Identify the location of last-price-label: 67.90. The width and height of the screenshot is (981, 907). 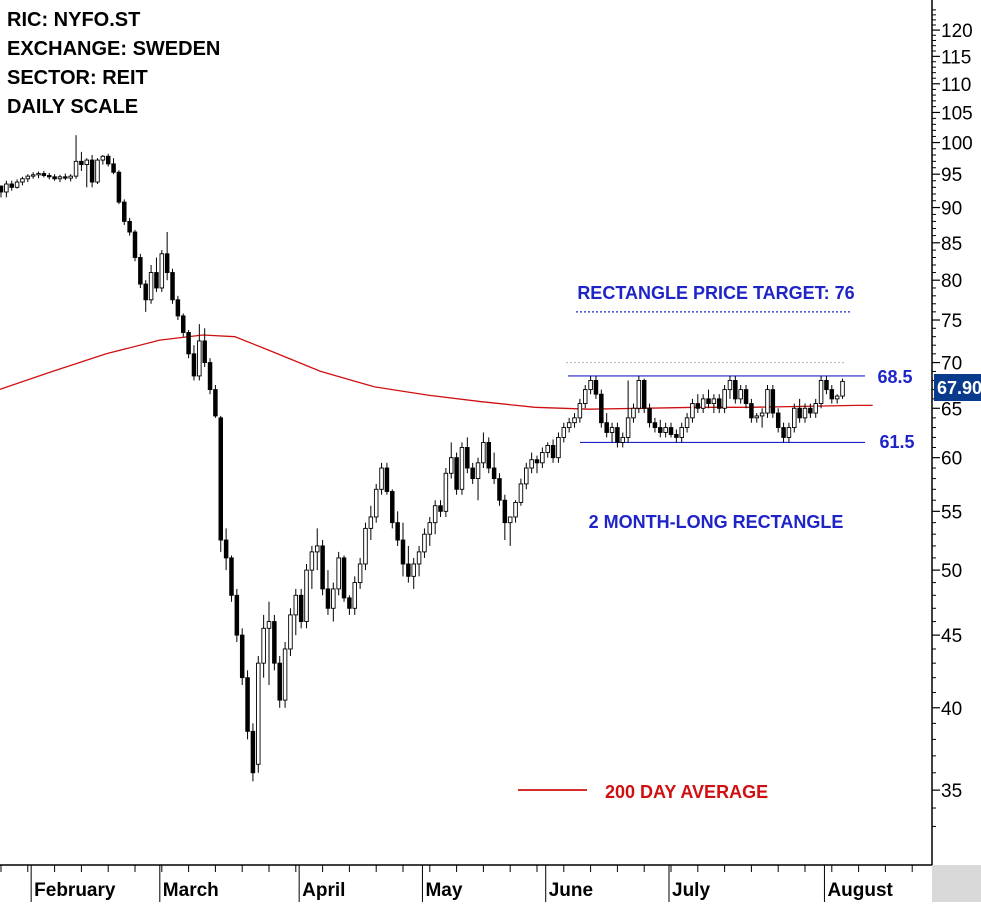
(959, 388).